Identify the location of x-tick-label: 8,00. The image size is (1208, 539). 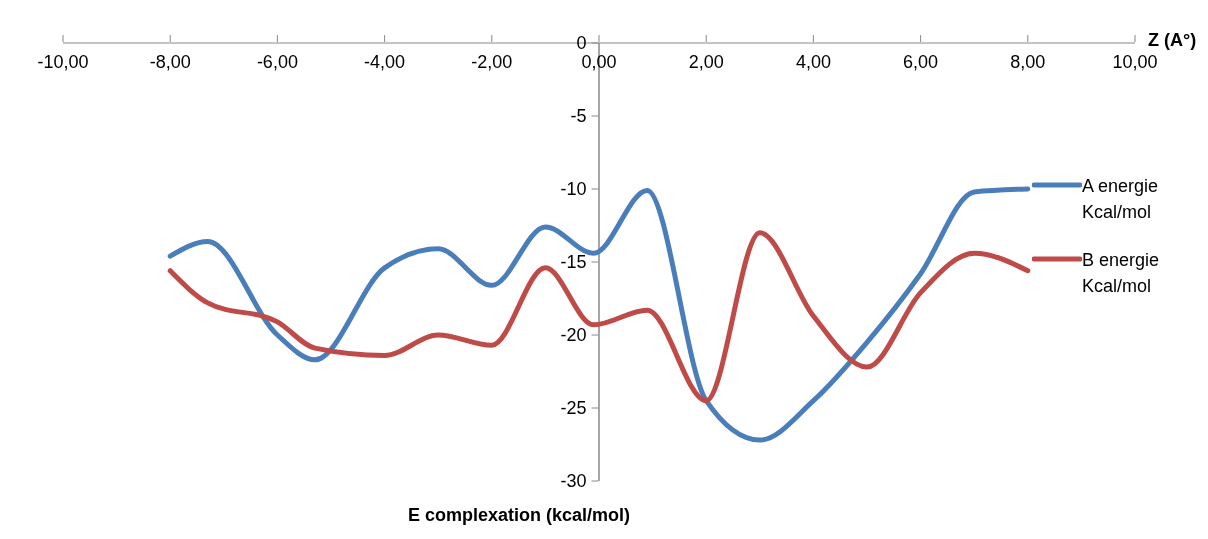
(1028, 62).